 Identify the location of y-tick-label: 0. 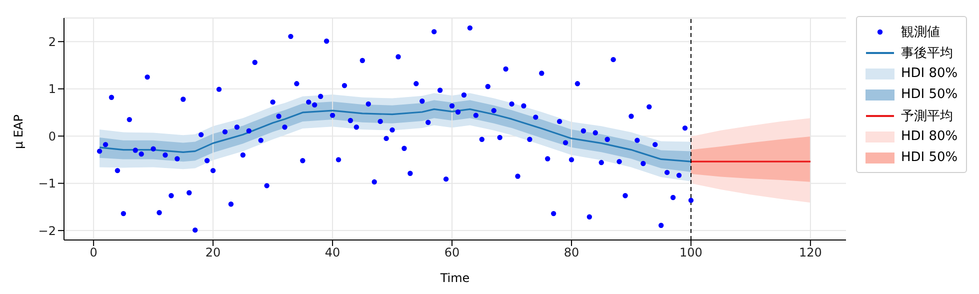
(52, 136).